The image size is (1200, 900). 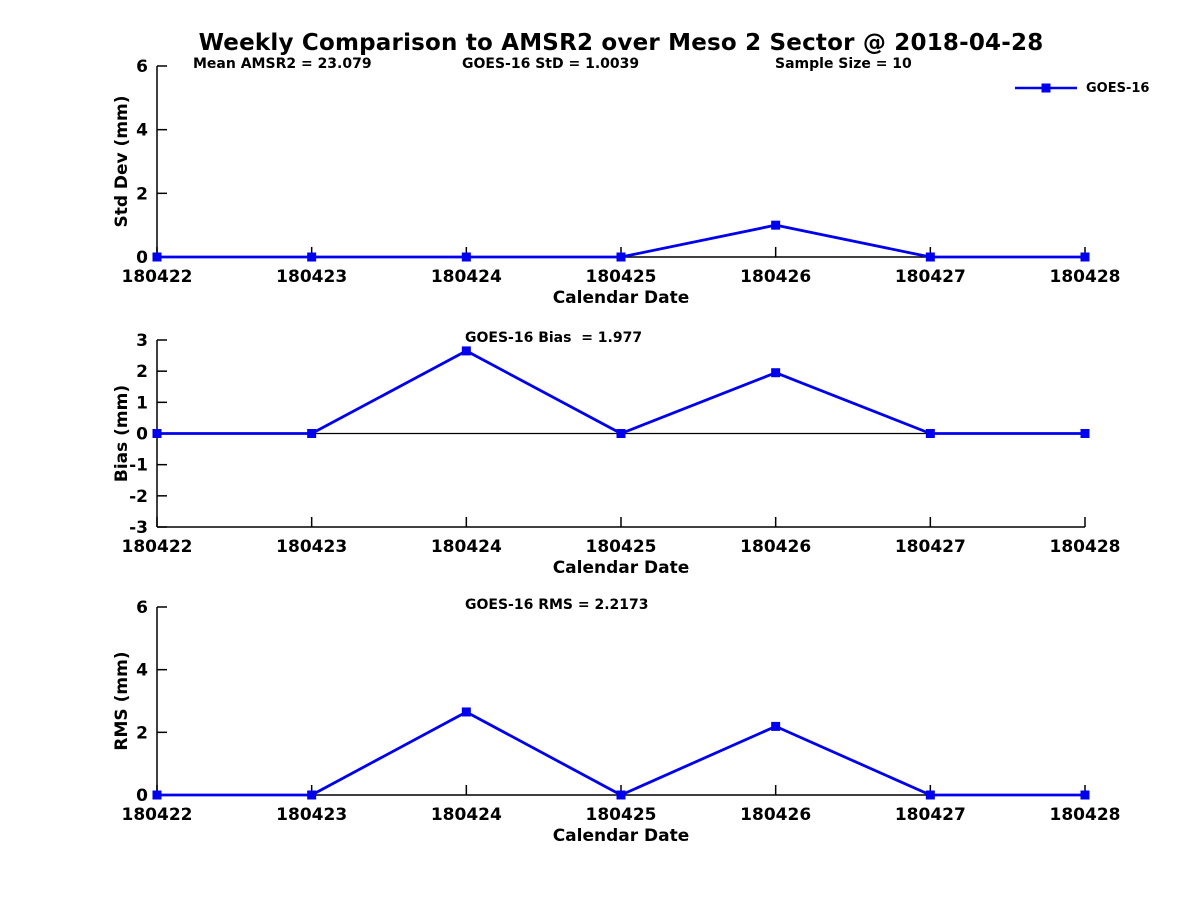 What do you see at coordinates (122, 700) in the screenshot?
I see `y-axis-label: RMS (mm)` at bounding box center [122, 700].